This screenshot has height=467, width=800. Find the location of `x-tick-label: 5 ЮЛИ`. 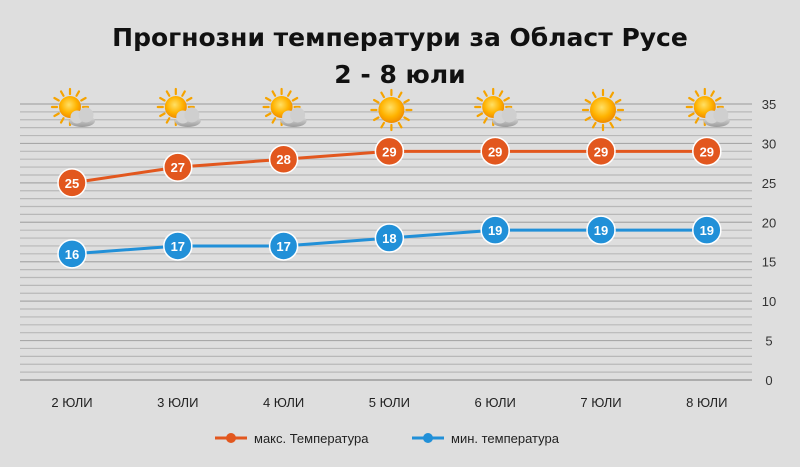

x-tick-label: 5 ЮЛИ is located at coordinates (389, 402).